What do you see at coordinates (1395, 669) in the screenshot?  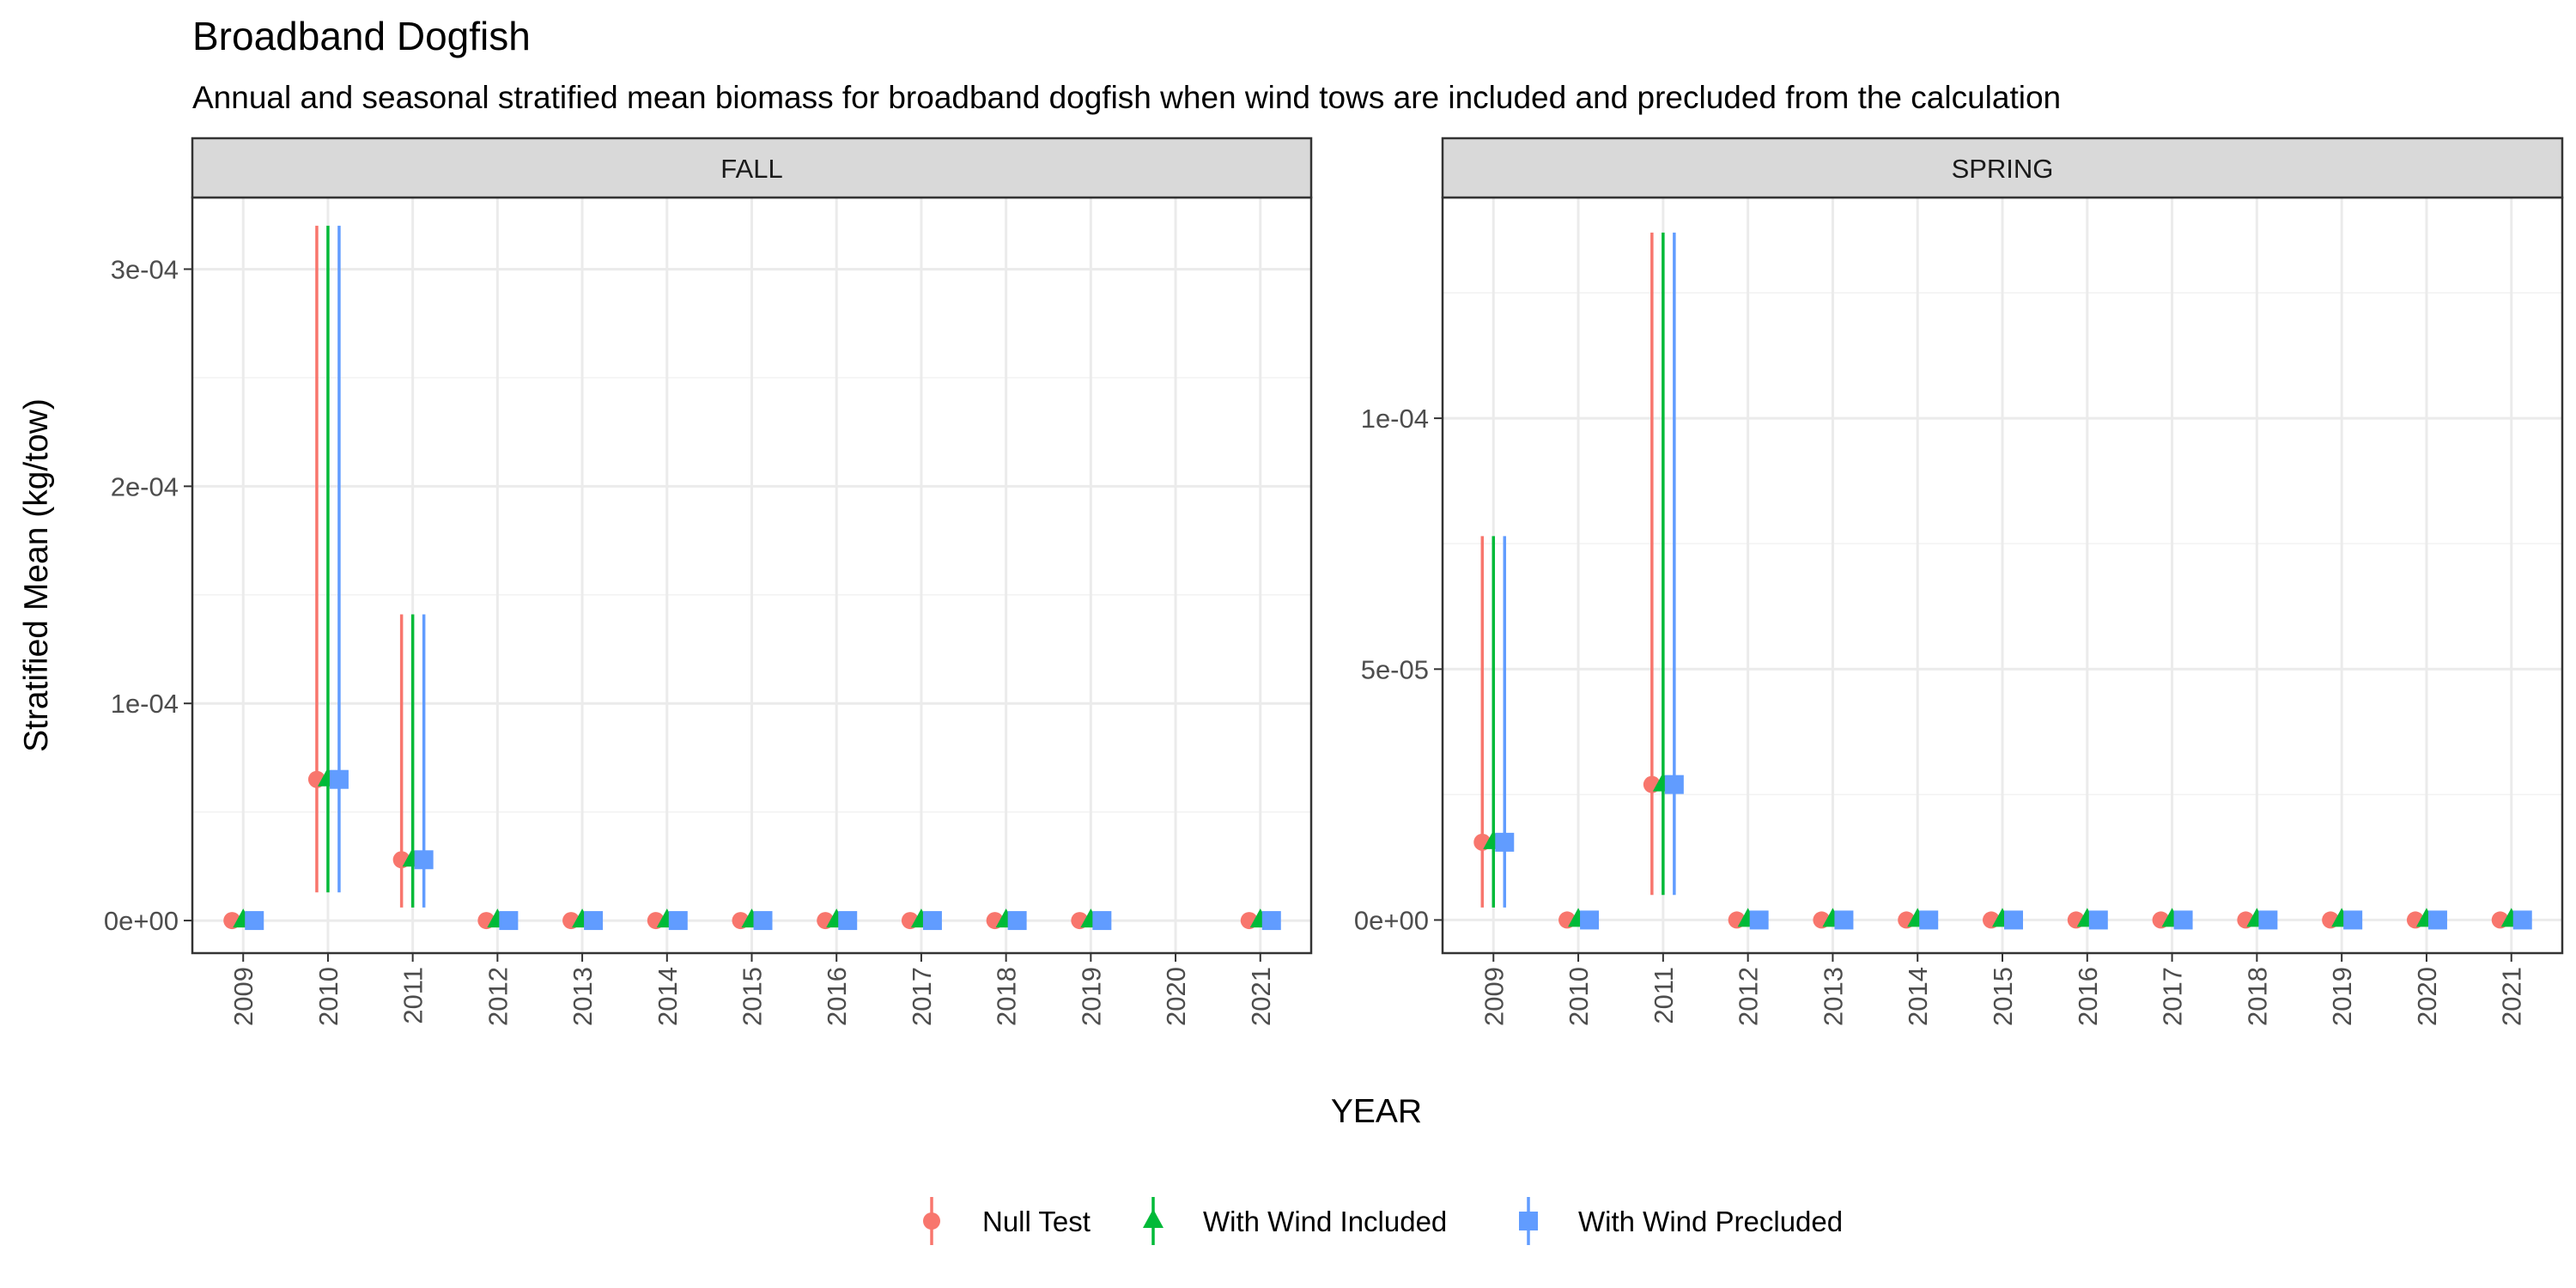 I see `y-tick-label: 5e-05` at bounding box center [1395, 669].